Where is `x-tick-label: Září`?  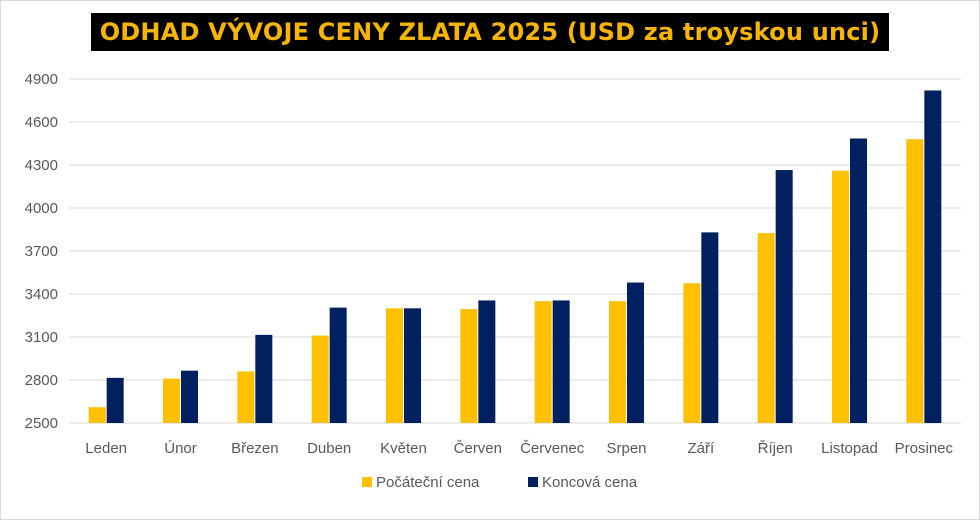
x-tick-label: Září is located at coordinates (701, 448).